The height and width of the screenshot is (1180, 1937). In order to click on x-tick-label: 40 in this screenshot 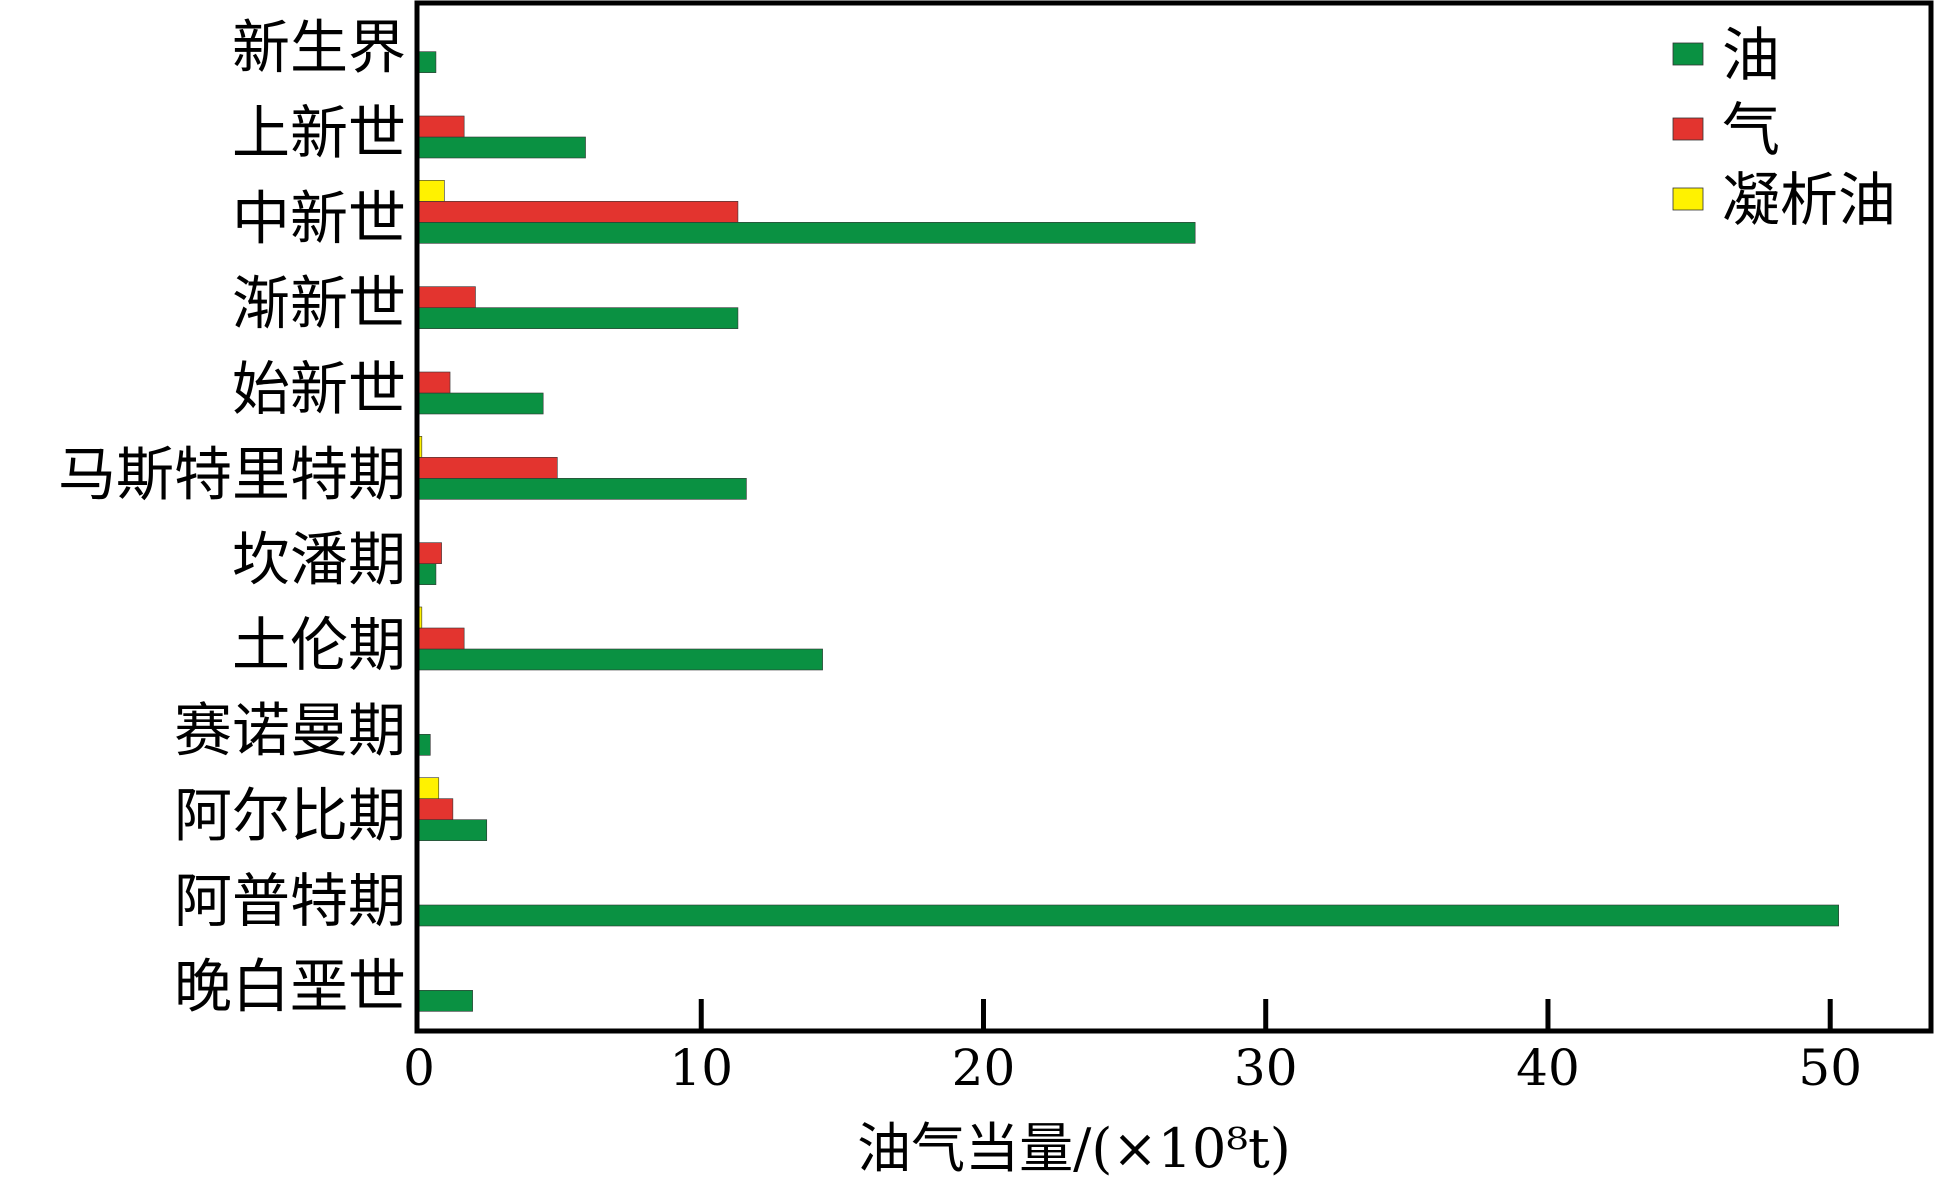, I will do `click(1548, 1068)`.